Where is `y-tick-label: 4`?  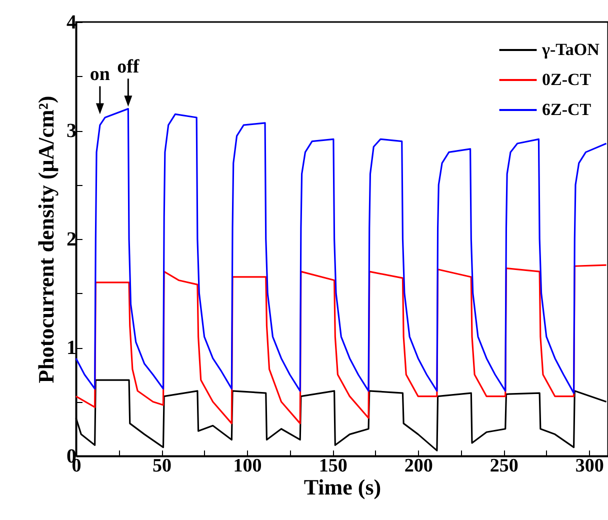
y-tick-label: 4 is located at coordinates (71, 23).